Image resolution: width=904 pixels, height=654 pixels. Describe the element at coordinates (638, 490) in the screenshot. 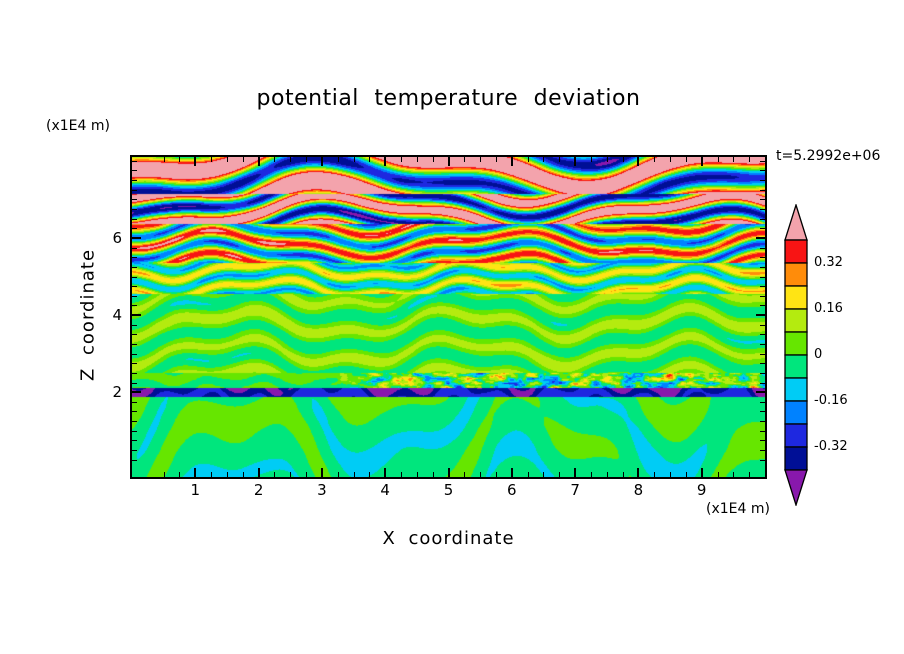

I see `x-tick-label: 8` at that location.